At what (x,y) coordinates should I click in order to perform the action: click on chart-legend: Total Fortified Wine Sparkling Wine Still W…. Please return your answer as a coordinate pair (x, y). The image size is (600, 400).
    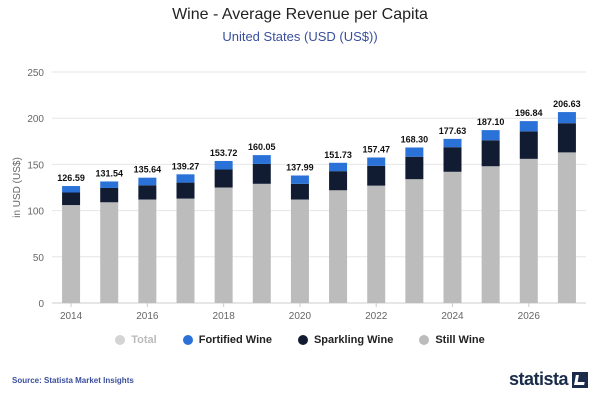
    Looking at the image, I should click on (300, 340).